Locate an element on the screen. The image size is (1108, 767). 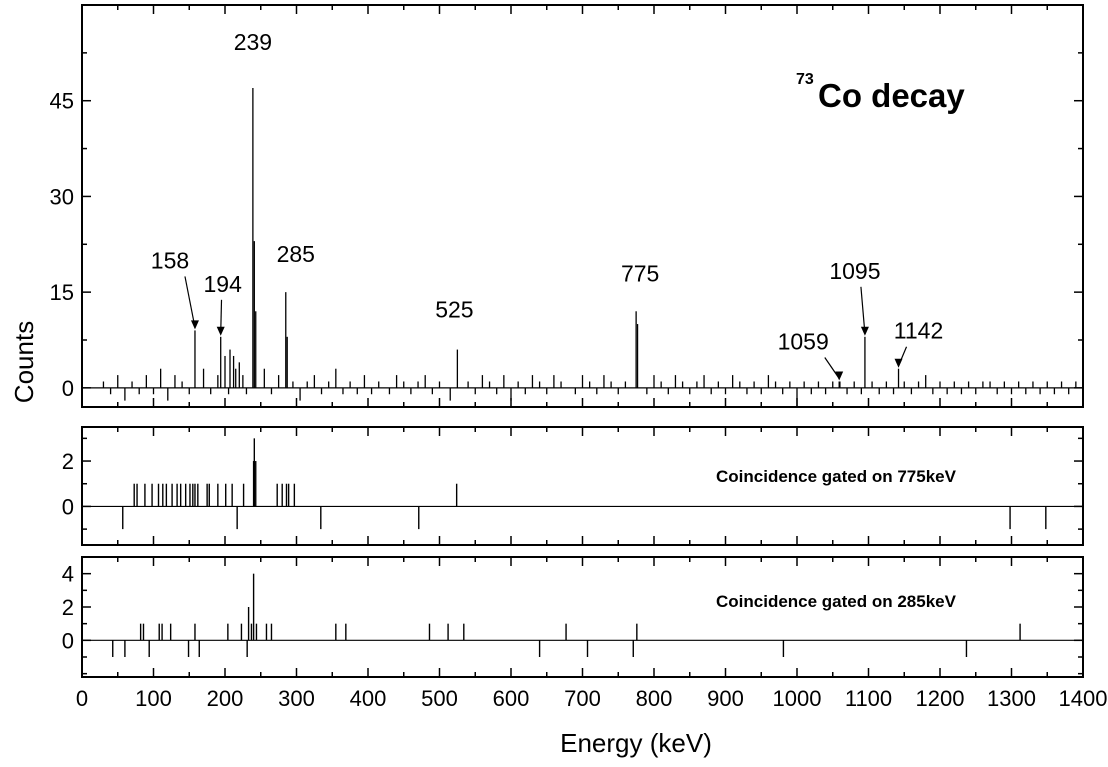
x-tick-label: 1000 is located at coordinates (797, 698).